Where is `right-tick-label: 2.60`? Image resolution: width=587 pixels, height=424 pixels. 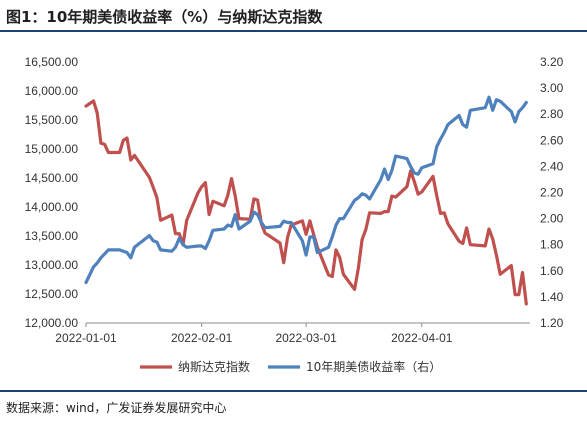 right-tick-label: 2.60 is located at coordinates (552, 140).